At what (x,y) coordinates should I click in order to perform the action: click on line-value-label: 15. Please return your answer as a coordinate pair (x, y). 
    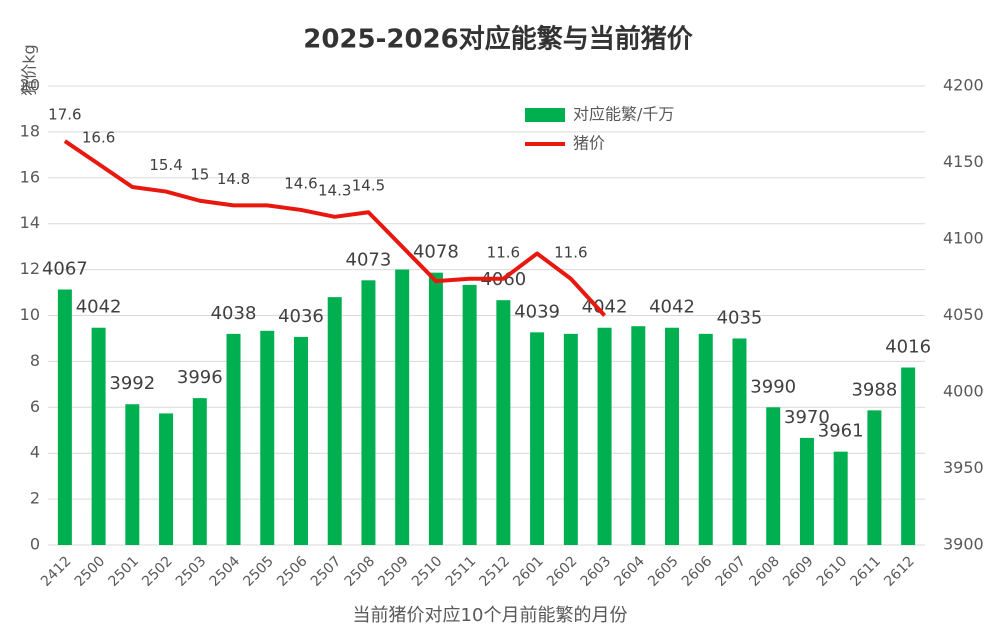
    Looking at the image, I should click on (199, 174).